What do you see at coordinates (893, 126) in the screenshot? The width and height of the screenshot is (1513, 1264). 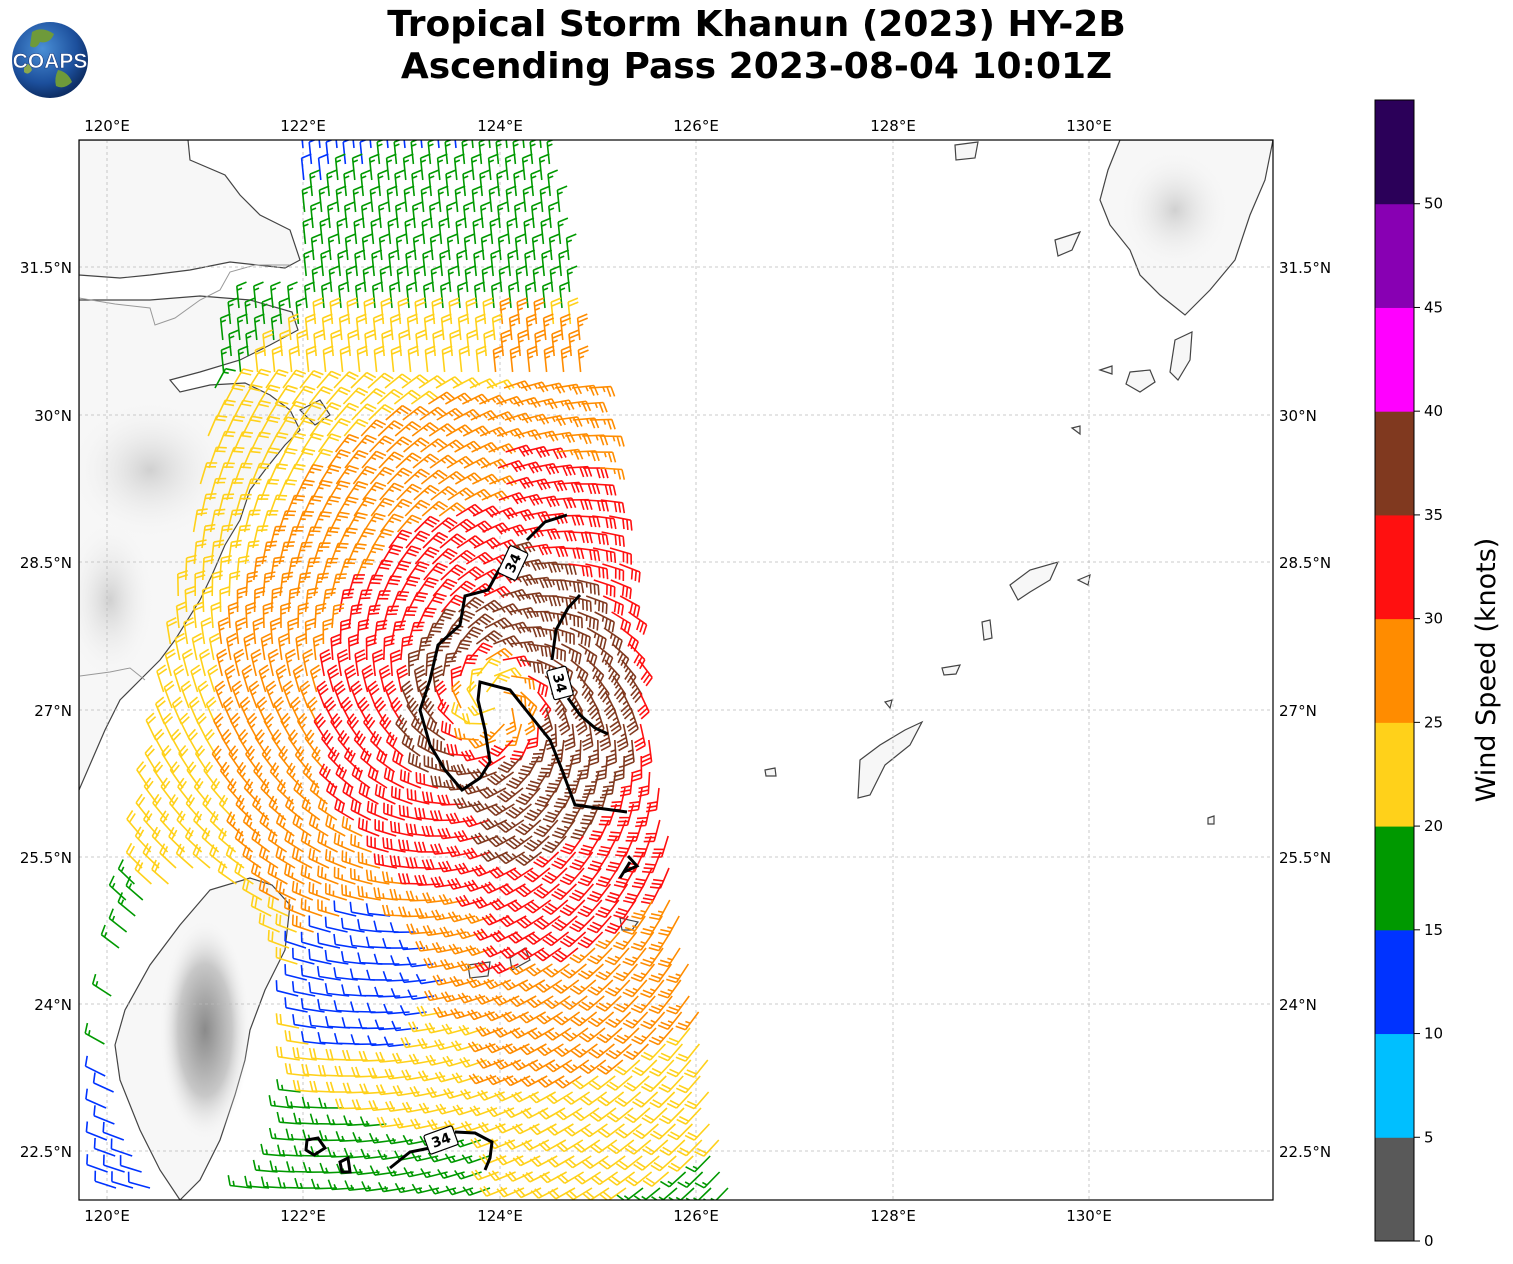 I see `lon-tick-top-128: 128°E` at bounding box center [893, 126].